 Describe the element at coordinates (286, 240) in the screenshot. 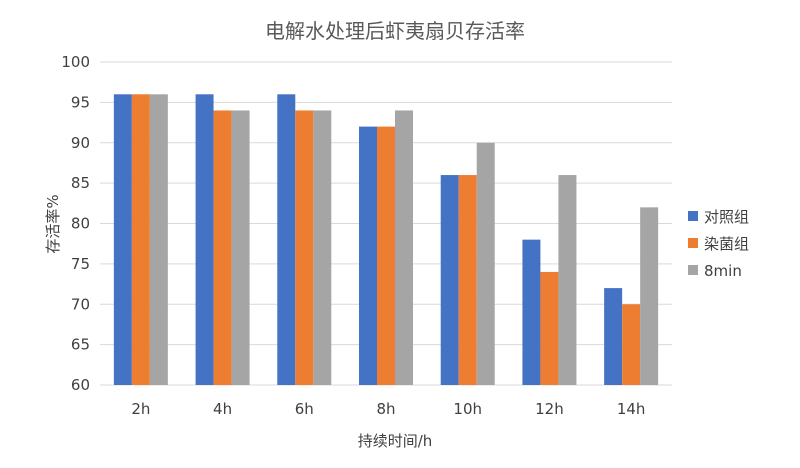

I see `bar-6h-对照组` at that location.